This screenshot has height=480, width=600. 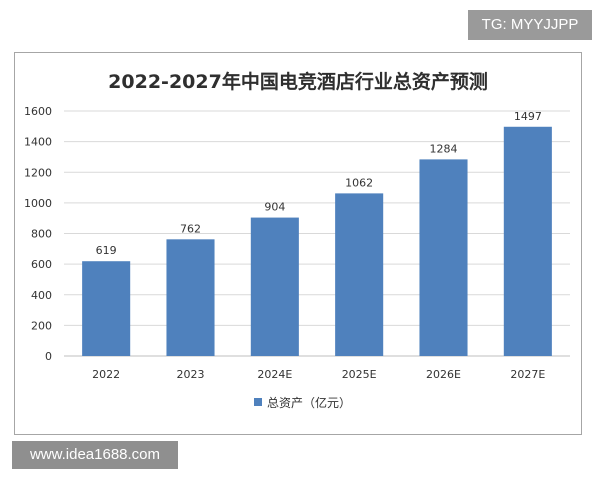 What do you see at coordinates (528, 116) in the screenshot?
I see `data-label: 1497` at bounding box center [528, 116].